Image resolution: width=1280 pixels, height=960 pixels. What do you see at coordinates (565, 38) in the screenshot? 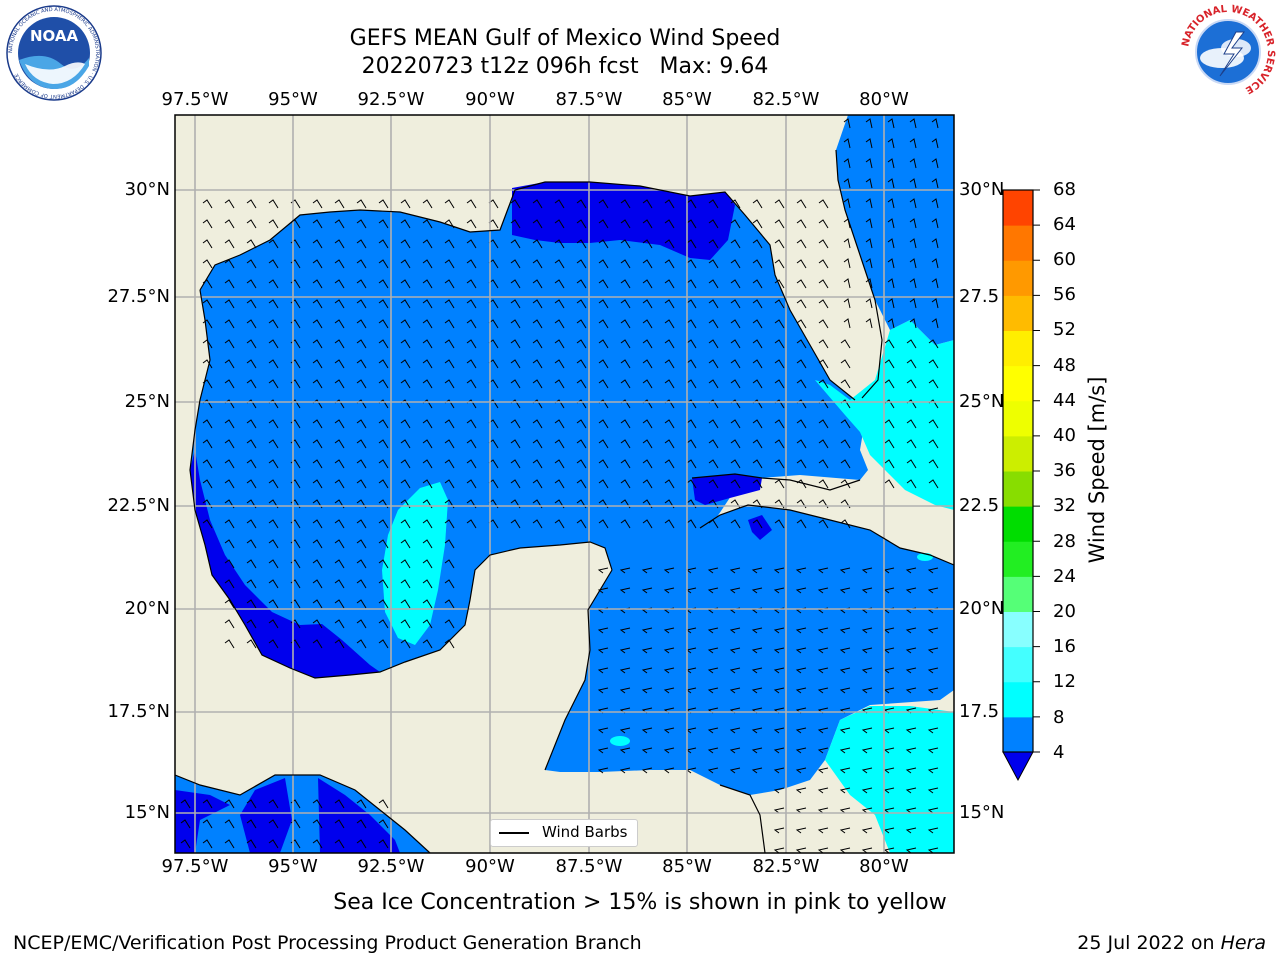
I see `chart-title: GEFS MEAN Gulf of Mexico Wind Speed` at bounding box center [565, 38].